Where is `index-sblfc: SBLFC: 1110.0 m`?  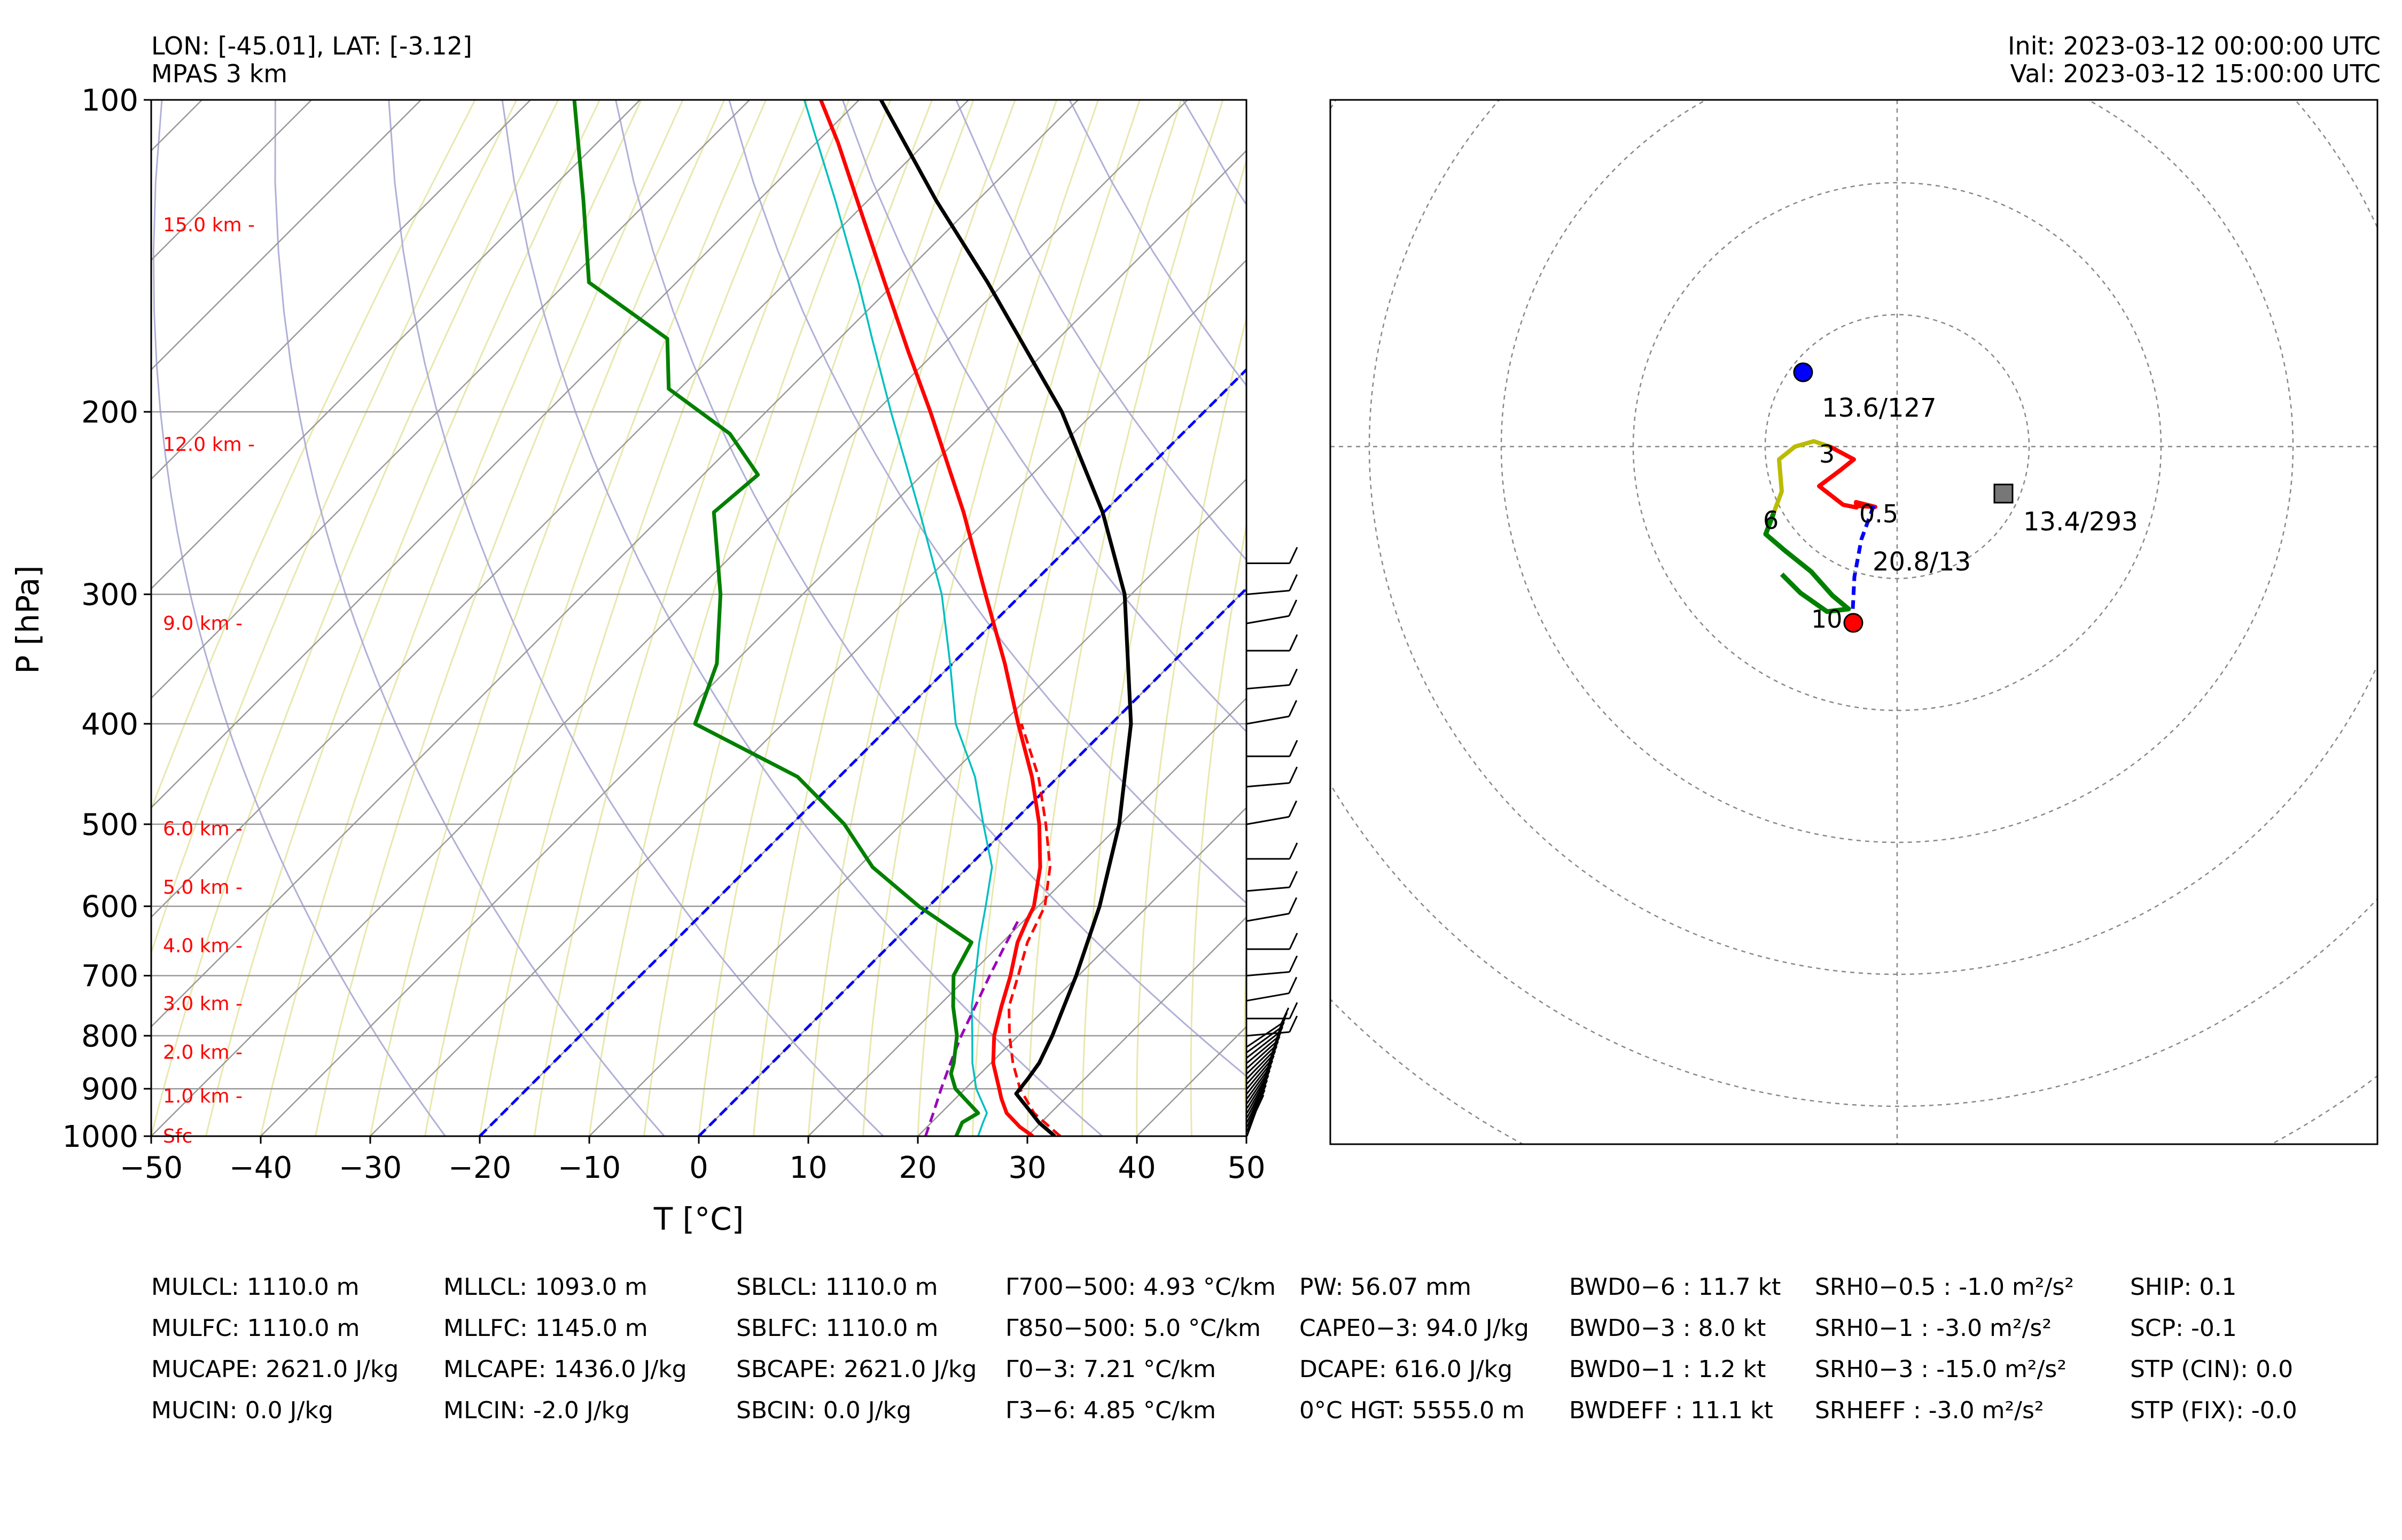
index-sblfc: SBLFC: 1110.0 m is located at coordinates (837, 1328).